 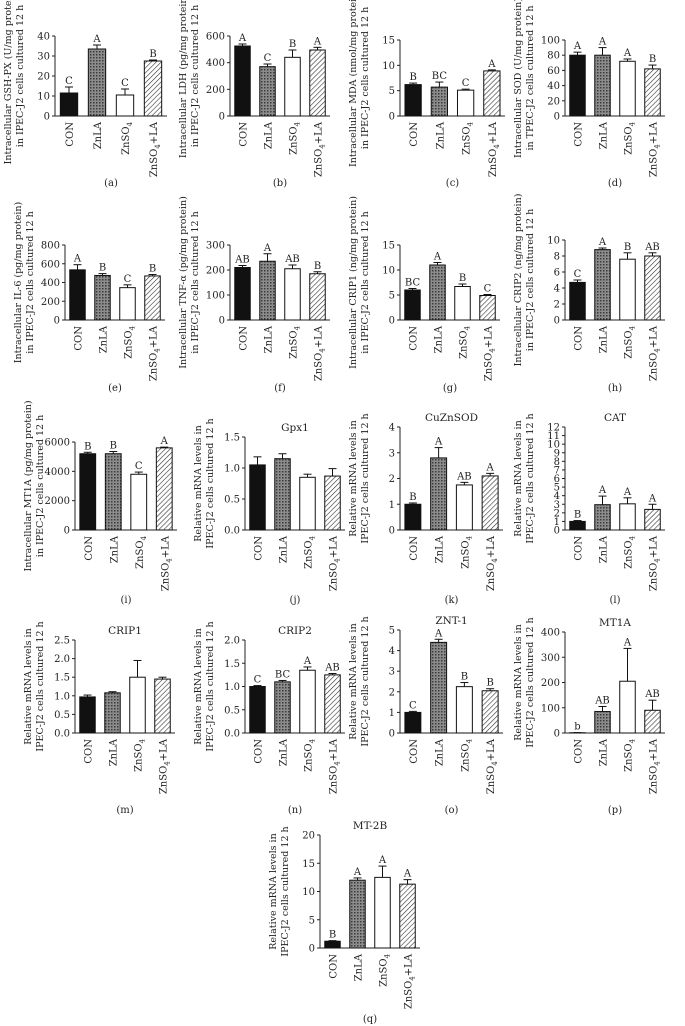 What do you see at coordinates (115, 388) in the screenshot?
I see `panel-label: (e)` at bounding box center [115, 388].